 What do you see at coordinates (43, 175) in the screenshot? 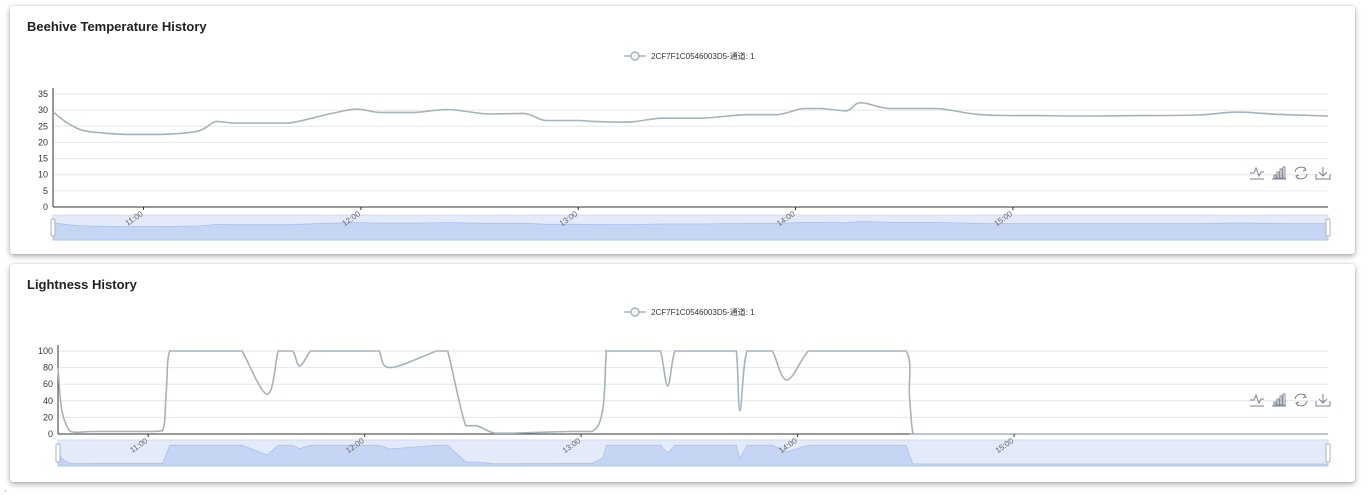
I see `y-tick-label: 10` at bounding box center [43, 175].